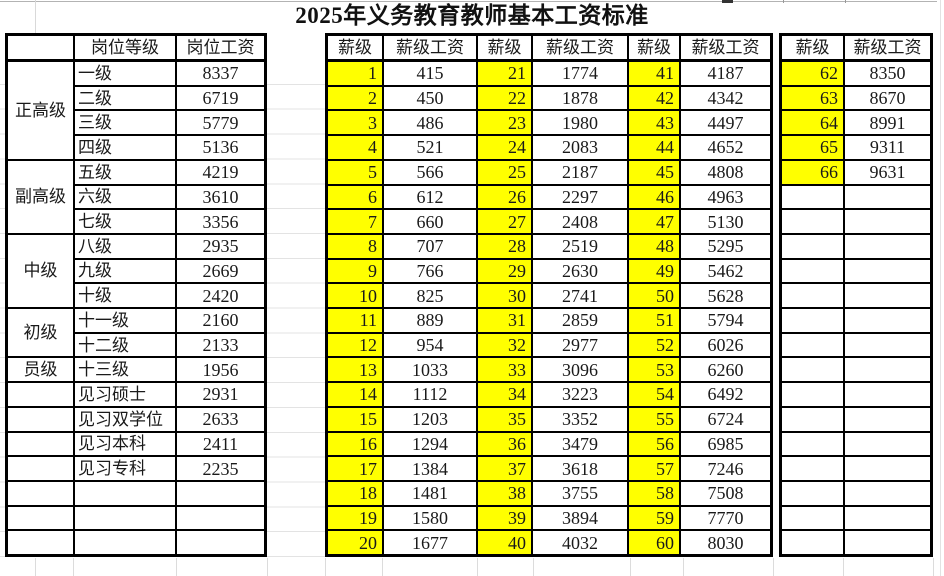 The image size is (944, 576). Describe the element at coordinates (40, 196) in the screenshot. I see `group-label-cell: 副高级` at that location.